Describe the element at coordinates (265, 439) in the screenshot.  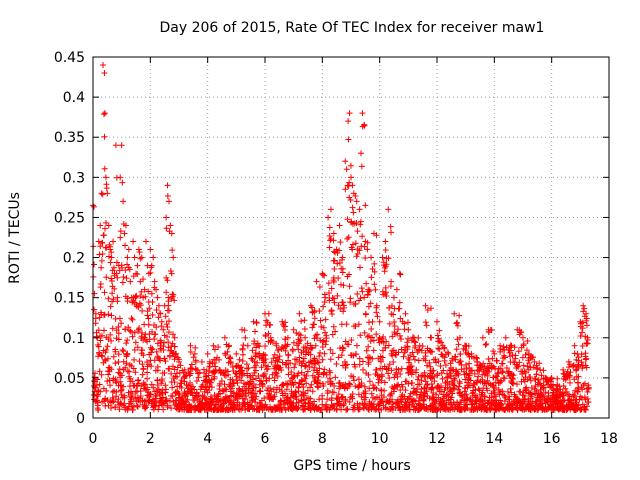
I see `x-tick-label: 6` at that location.